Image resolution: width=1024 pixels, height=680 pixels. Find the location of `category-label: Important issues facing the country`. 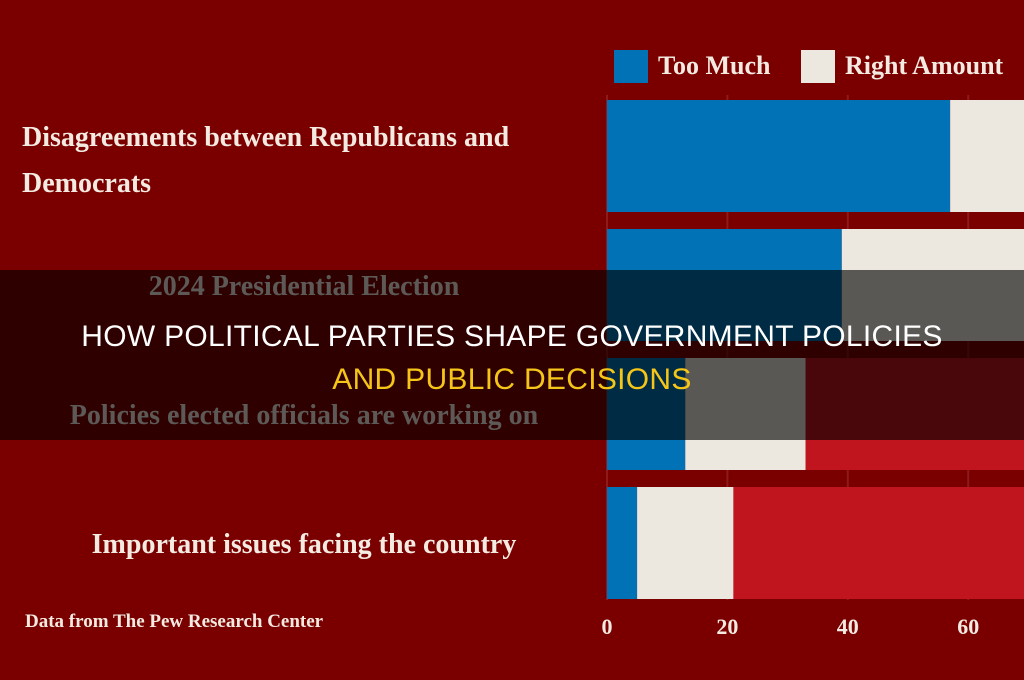

category-label: Important issues facing the country is located at coordinates (304, 544).